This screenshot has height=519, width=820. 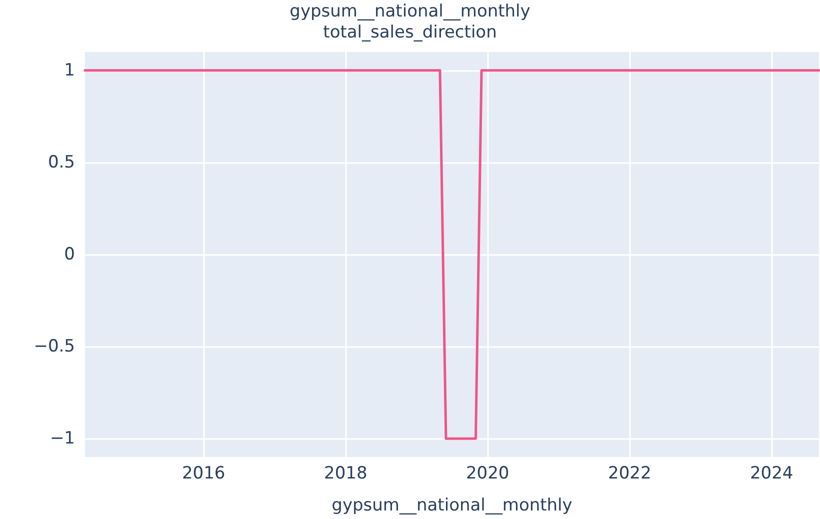 What do you see at coordinates (452, 506) in the screenshot?
I see `x-axis-title: gypsum__national__monthly` at bounding box center [452, 506].